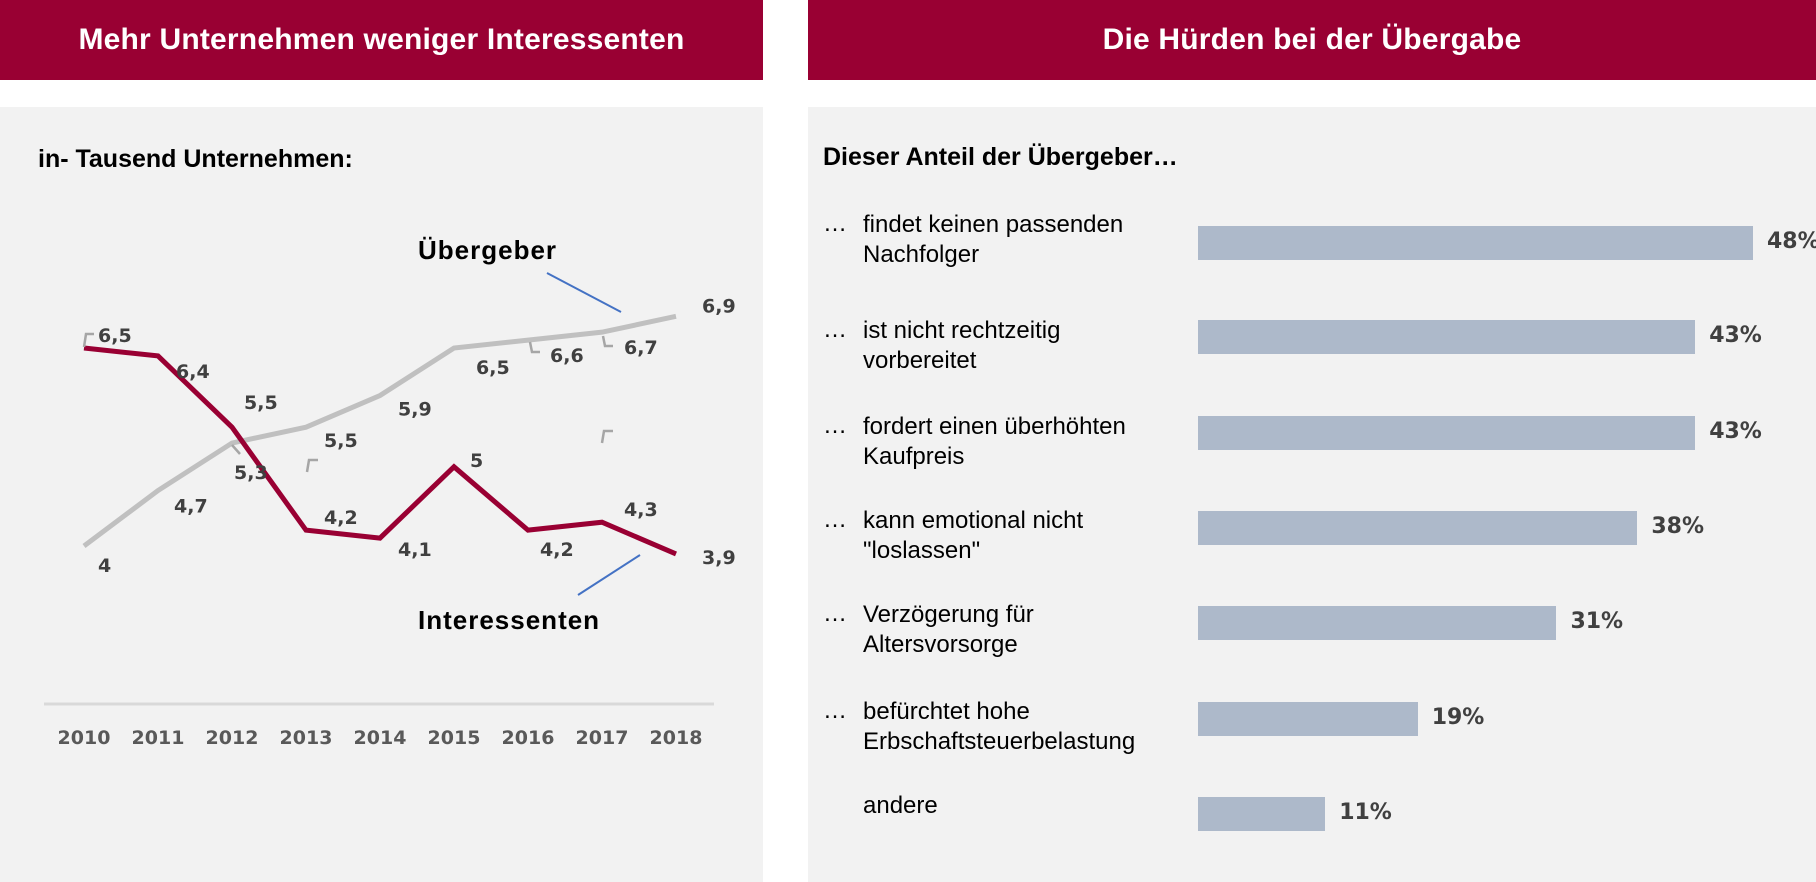  Describe the element at coordinates (380, 451) in the screenshot. I see `interessenten-line` at that location.